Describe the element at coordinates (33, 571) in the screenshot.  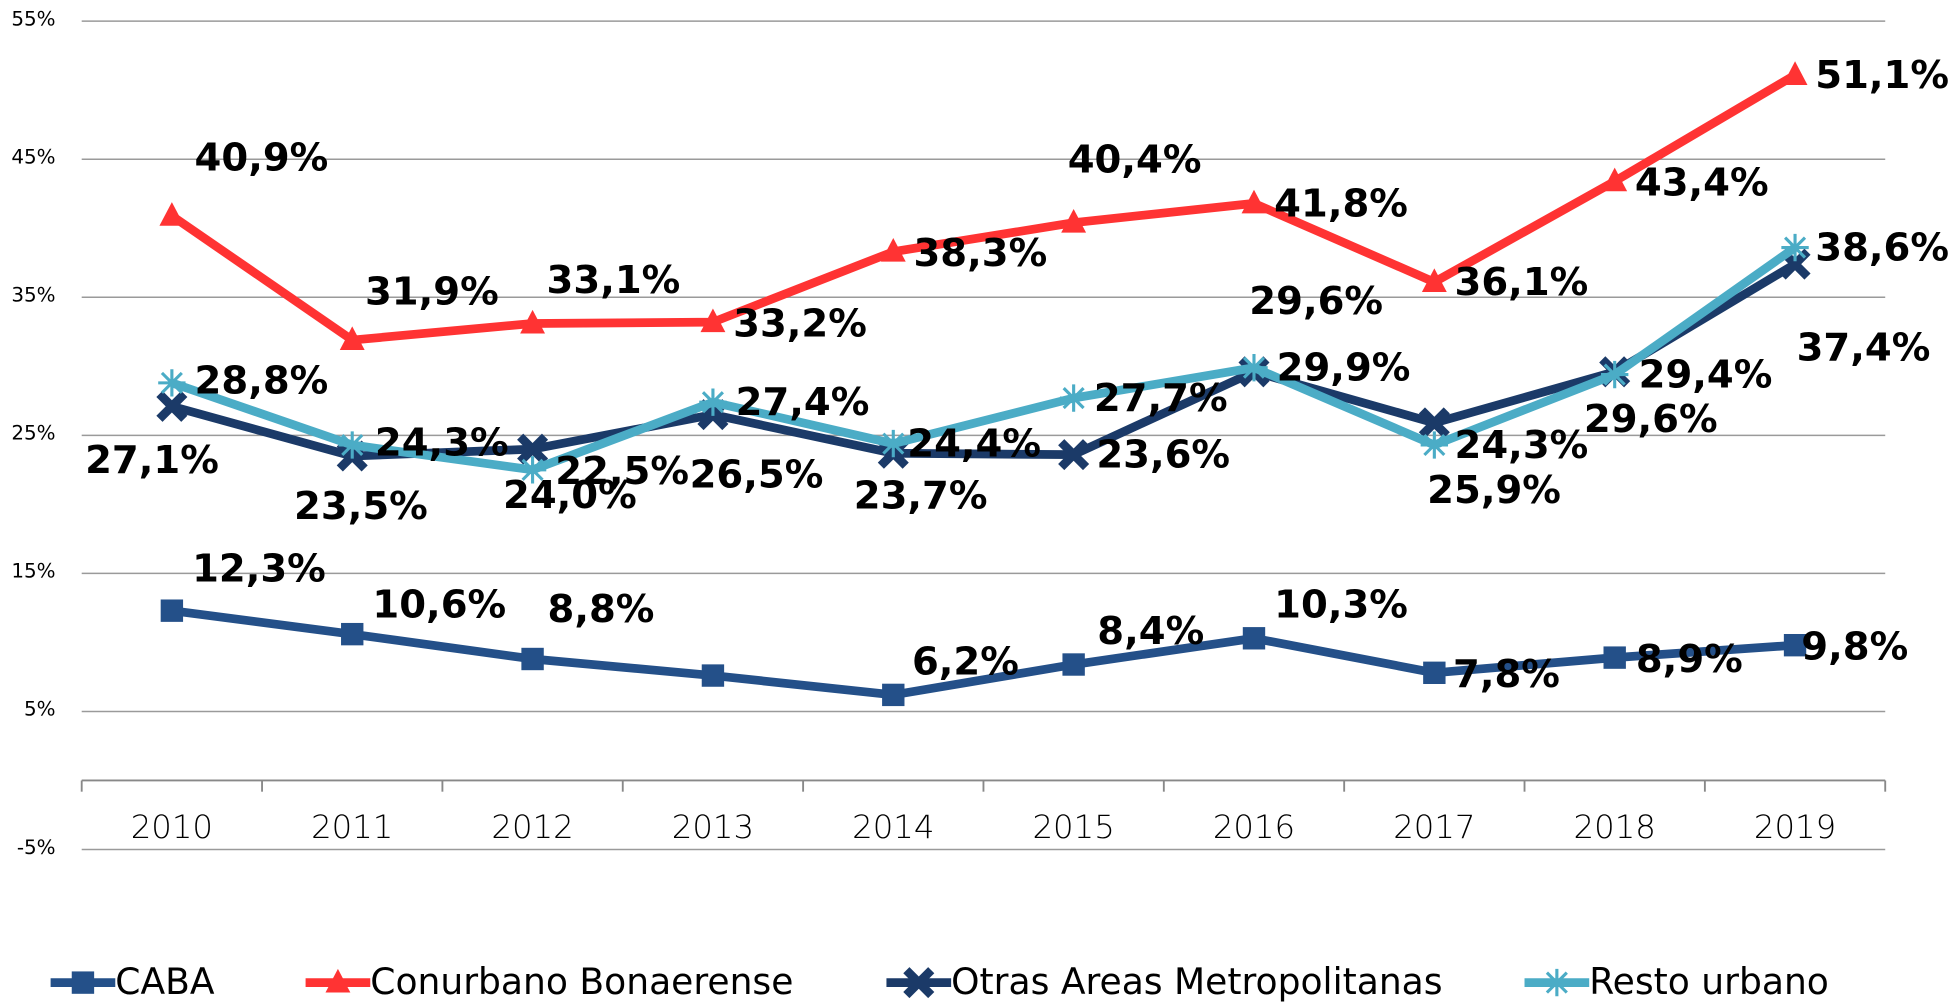
I see `y-tick-label: 15%` at that location.